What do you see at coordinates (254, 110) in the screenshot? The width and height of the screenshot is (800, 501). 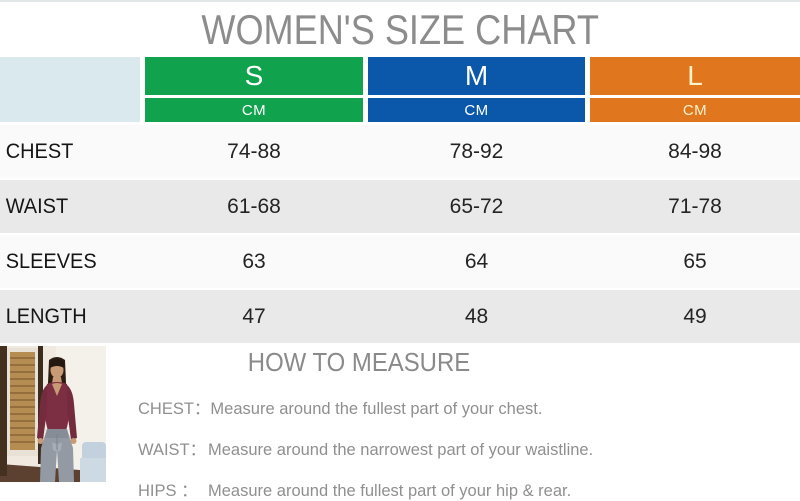 I see `unit-header-s: CM` at bounding box center [254, 110].